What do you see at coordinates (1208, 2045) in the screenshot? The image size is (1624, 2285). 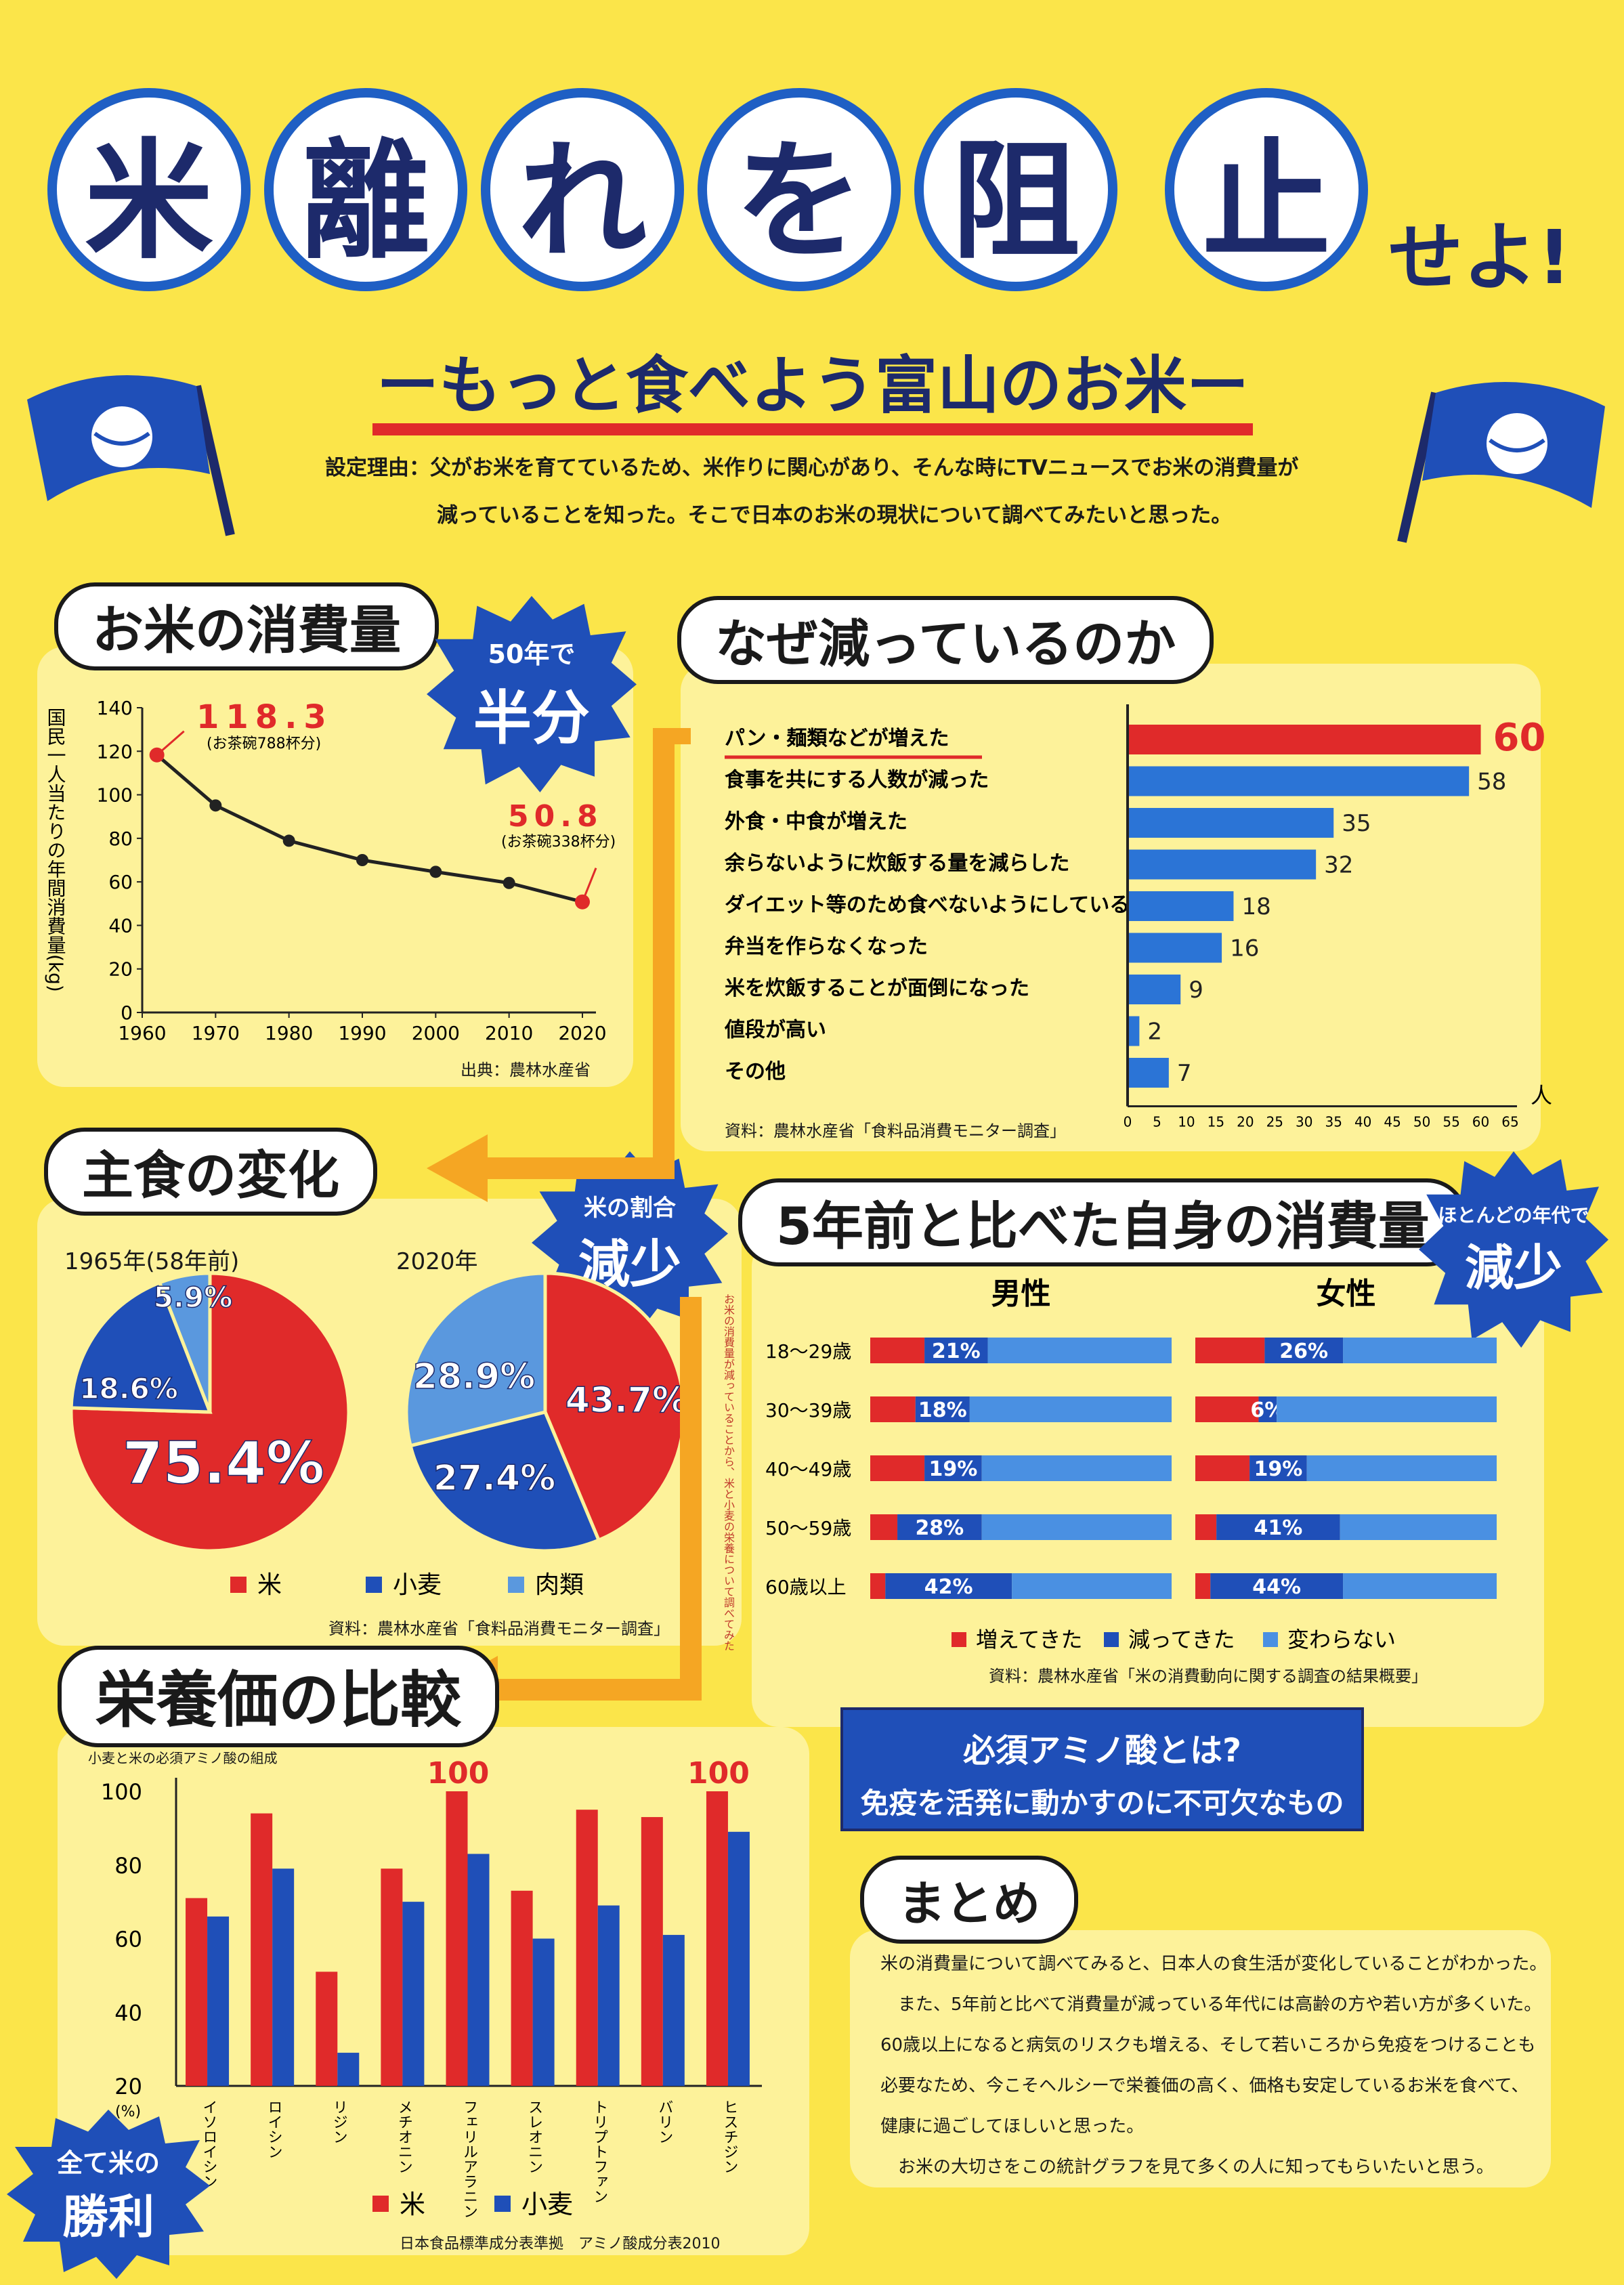 I see `summary-line: 60歳以上になると病気のリスクも増える、そして若いころから免疫をつけることも` at bounding box center [1208, 2045].